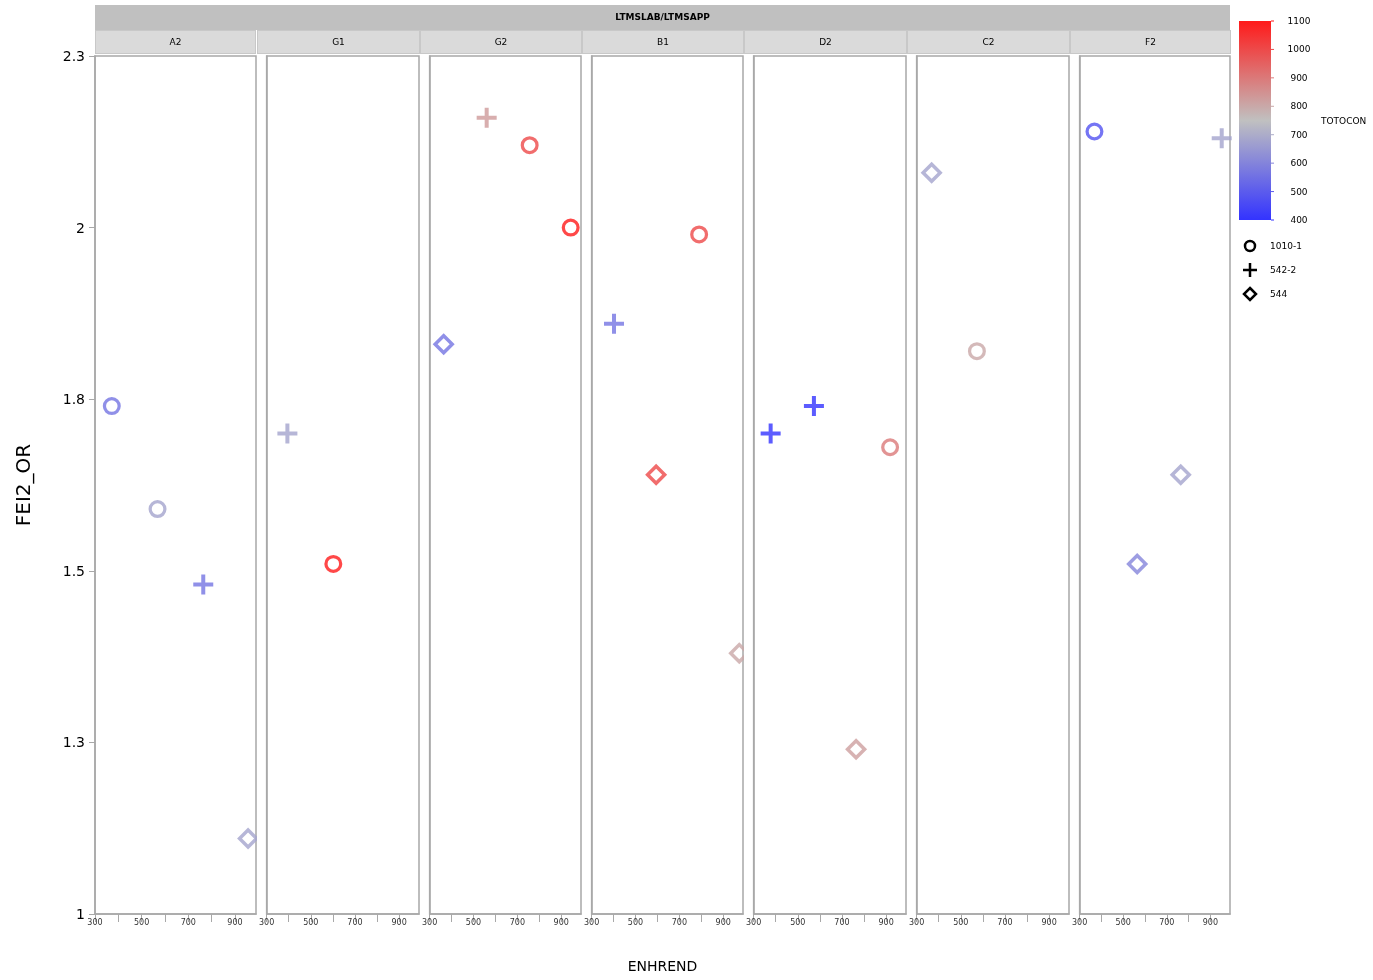 The image size is (1373, 980). I want to click on color-bar-label: 700, so click(1299, 134).